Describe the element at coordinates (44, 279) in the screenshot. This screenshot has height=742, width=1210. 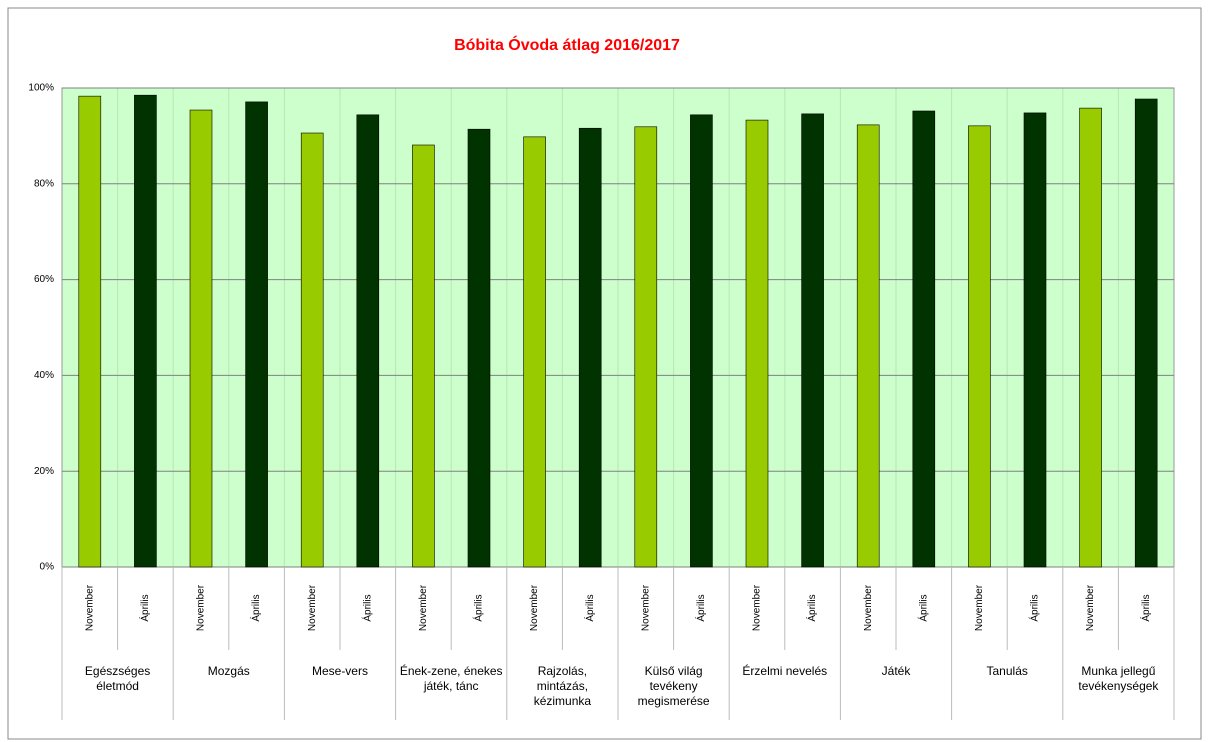
I see `y-tick-label: 60%` at that location.